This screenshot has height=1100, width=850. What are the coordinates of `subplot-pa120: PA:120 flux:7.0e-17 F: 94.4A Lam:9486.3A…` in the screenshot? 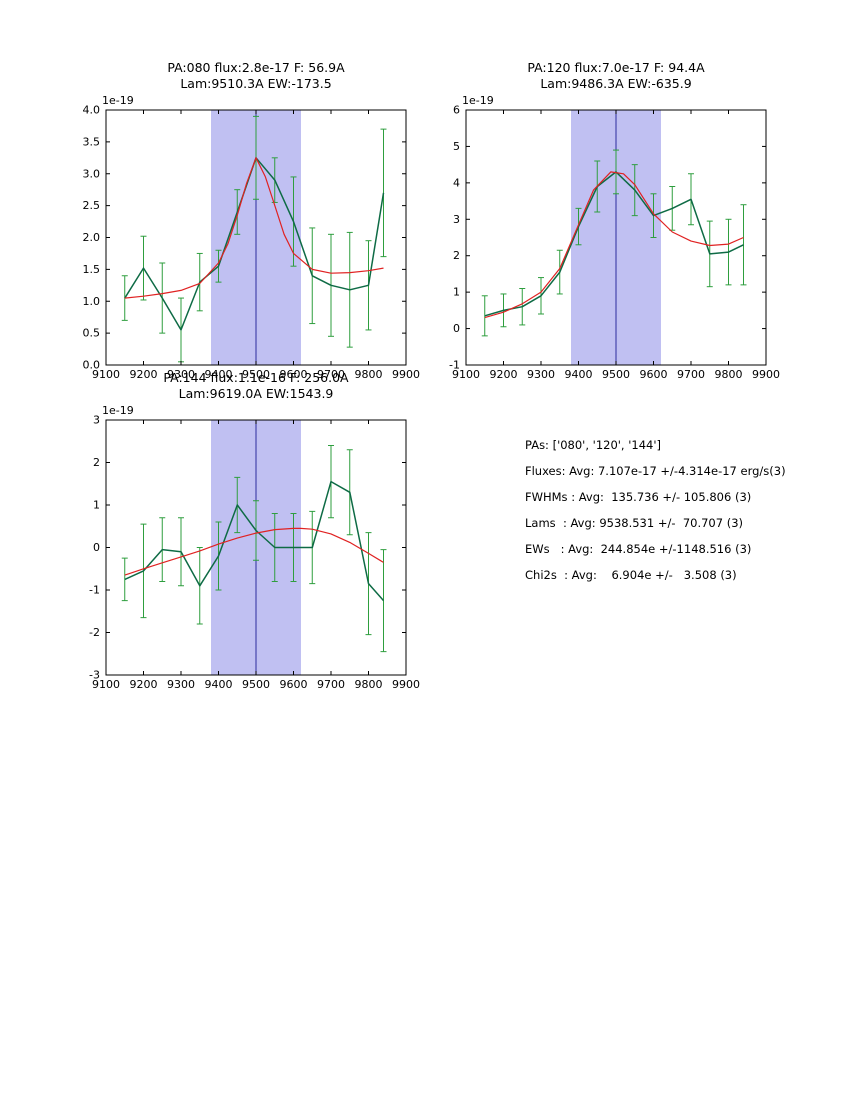 It's located at (600, 226).